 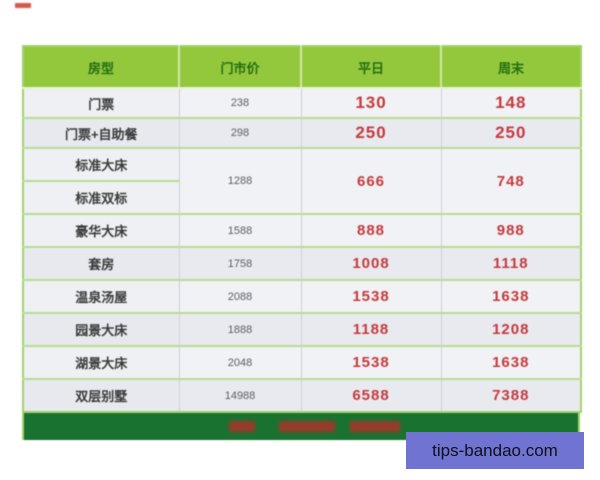 What do you see at coordinates (101, 263) in the screenshot?
I see `room-type-cell: 套房` at bounding box center [101, 263].